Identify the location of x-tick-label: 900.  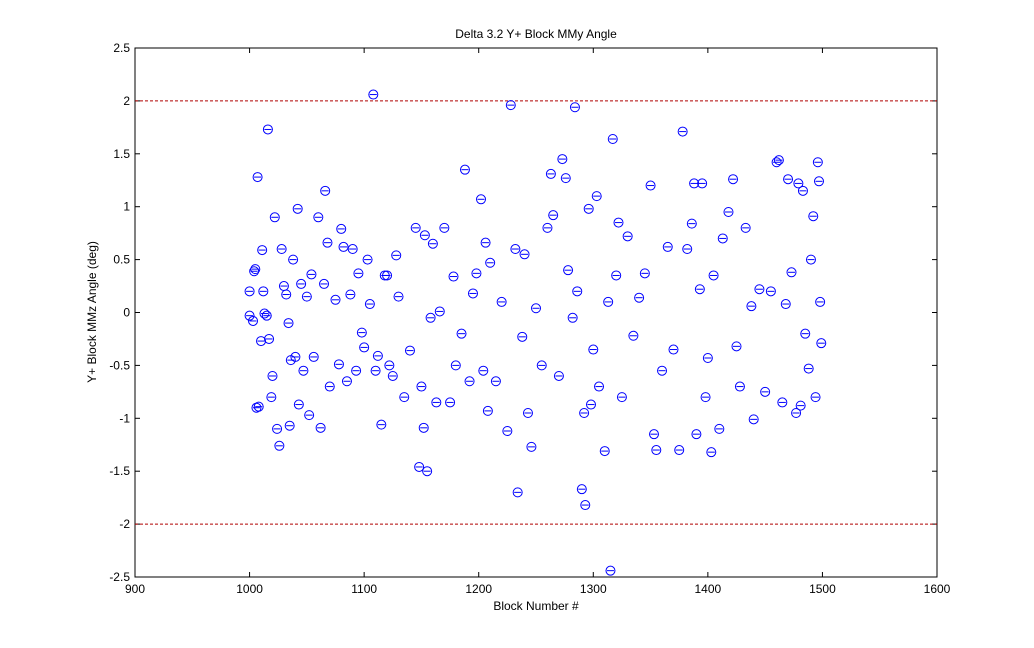
(135, 589).